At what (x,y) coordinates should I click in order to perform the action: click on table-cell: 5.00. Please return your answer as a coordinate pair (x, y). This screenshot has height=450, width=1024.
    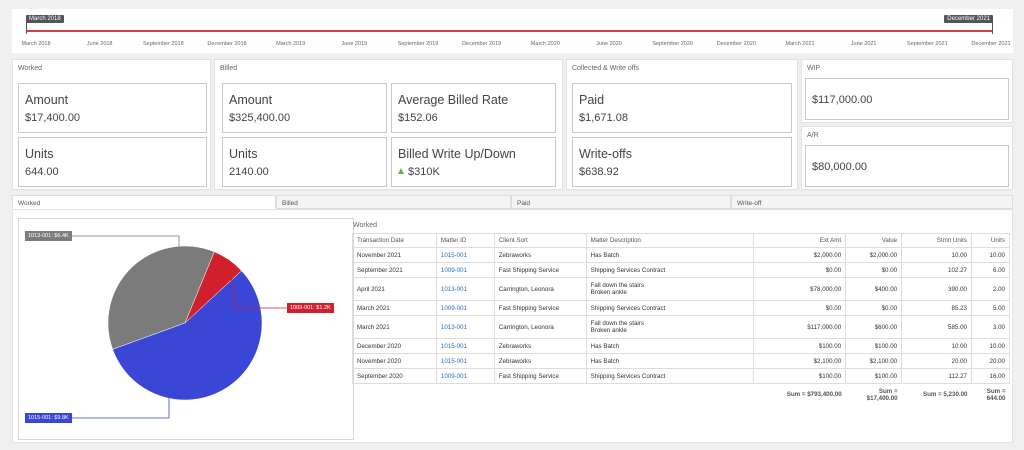
    Looking at the image, I should click on (990, 308).